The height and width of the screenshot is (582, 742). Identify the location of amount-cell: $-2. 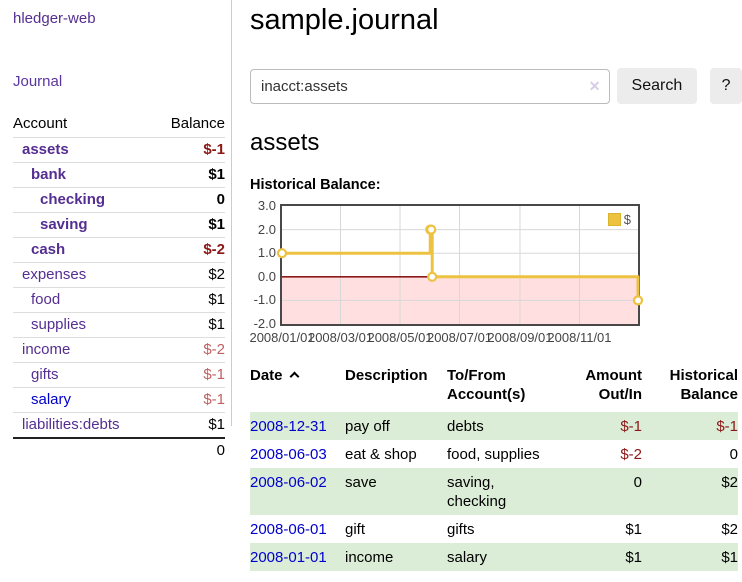
(631, 454).